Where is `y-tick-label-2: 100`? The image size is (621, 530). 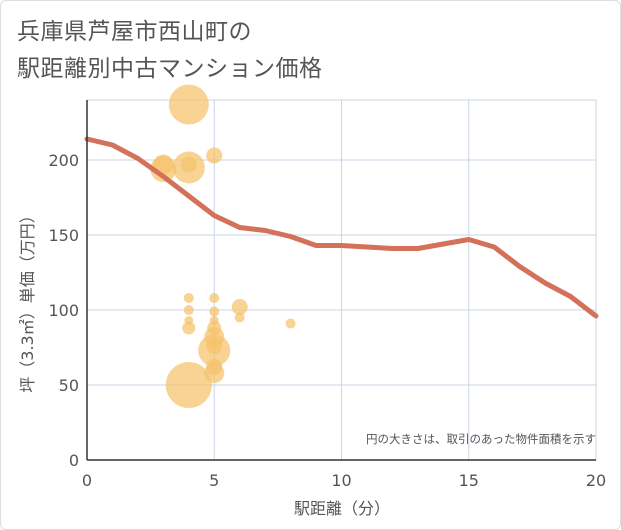
y-tick-label-2: 100 is located at coordinates (63, 310).